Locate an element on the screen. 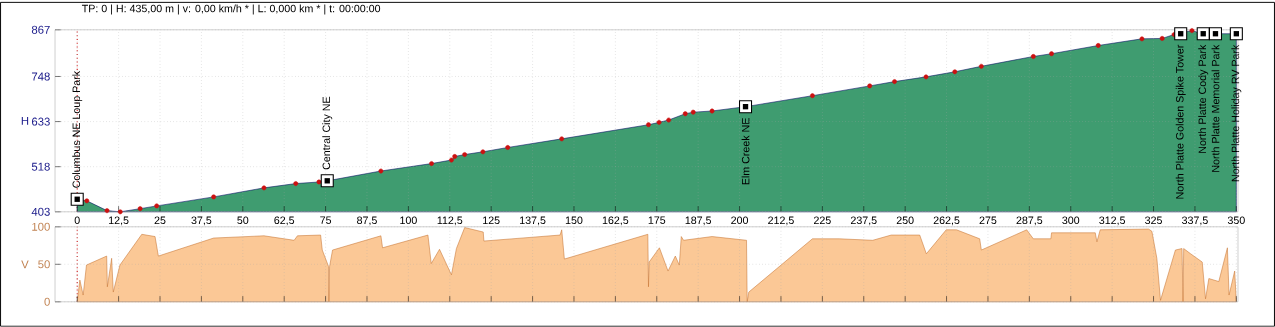 This screenshot has height=327, width=1275. x-tick-label: 275 is located at coordinates (988, 220).